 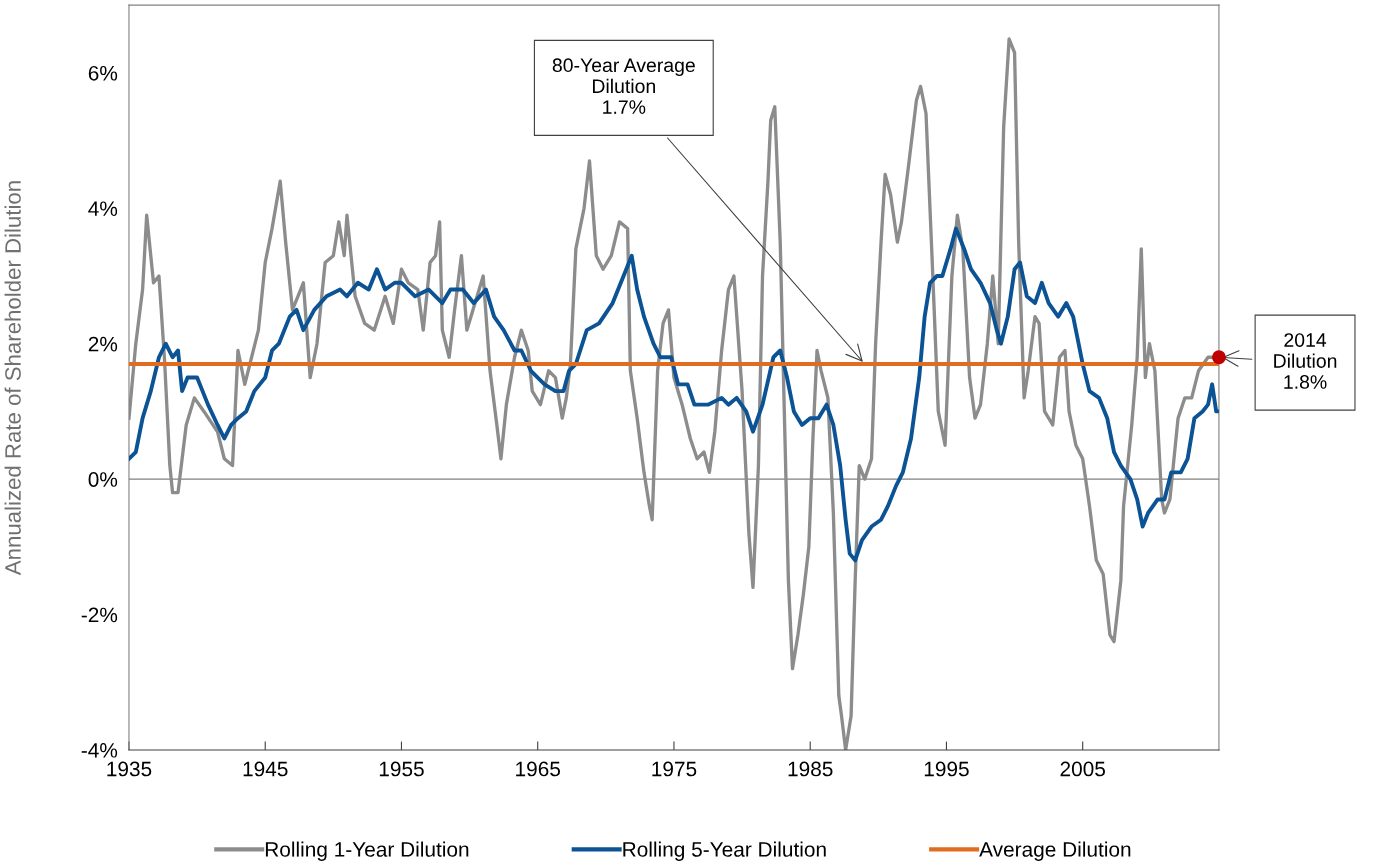 What do you see at coordinates (99, 615) in the screenshot?
I see `y-tick-label: -2%` at bounding box center [99, 615].